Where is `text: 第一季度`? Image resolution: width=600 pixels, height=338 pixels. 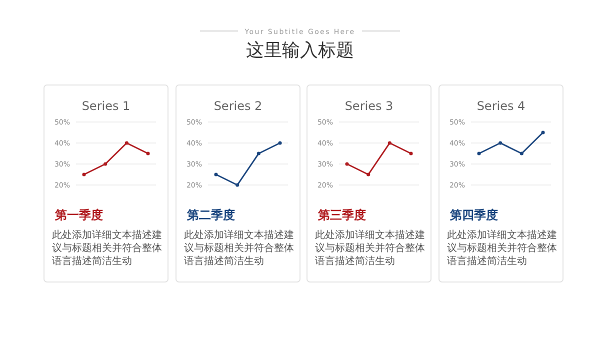 text: 第一季度 is located at coordinates (78, 215).